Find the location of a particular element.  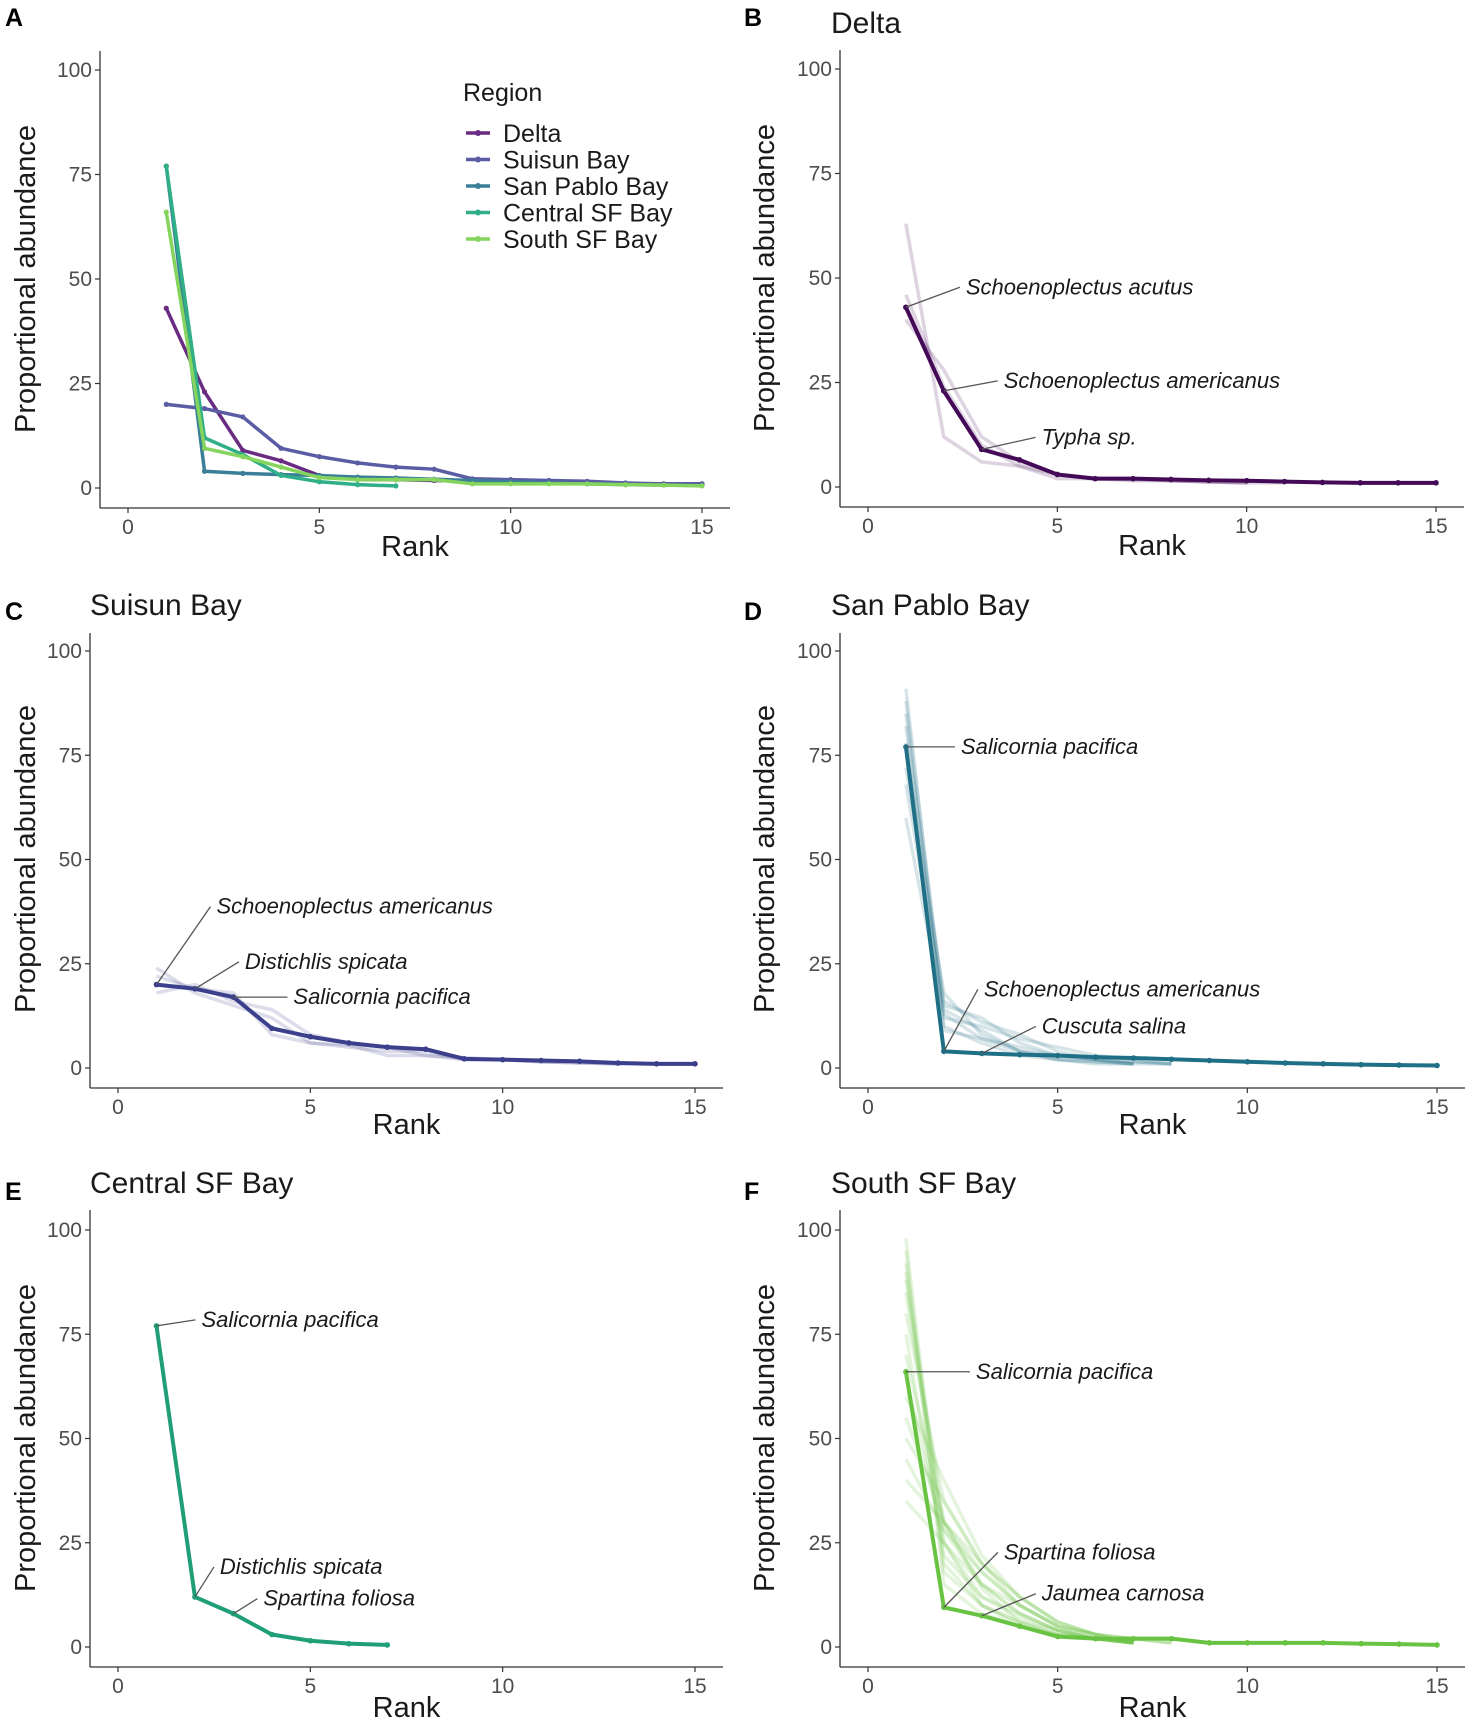

x-tick-label: 5 is located at coordinates (319, 527).